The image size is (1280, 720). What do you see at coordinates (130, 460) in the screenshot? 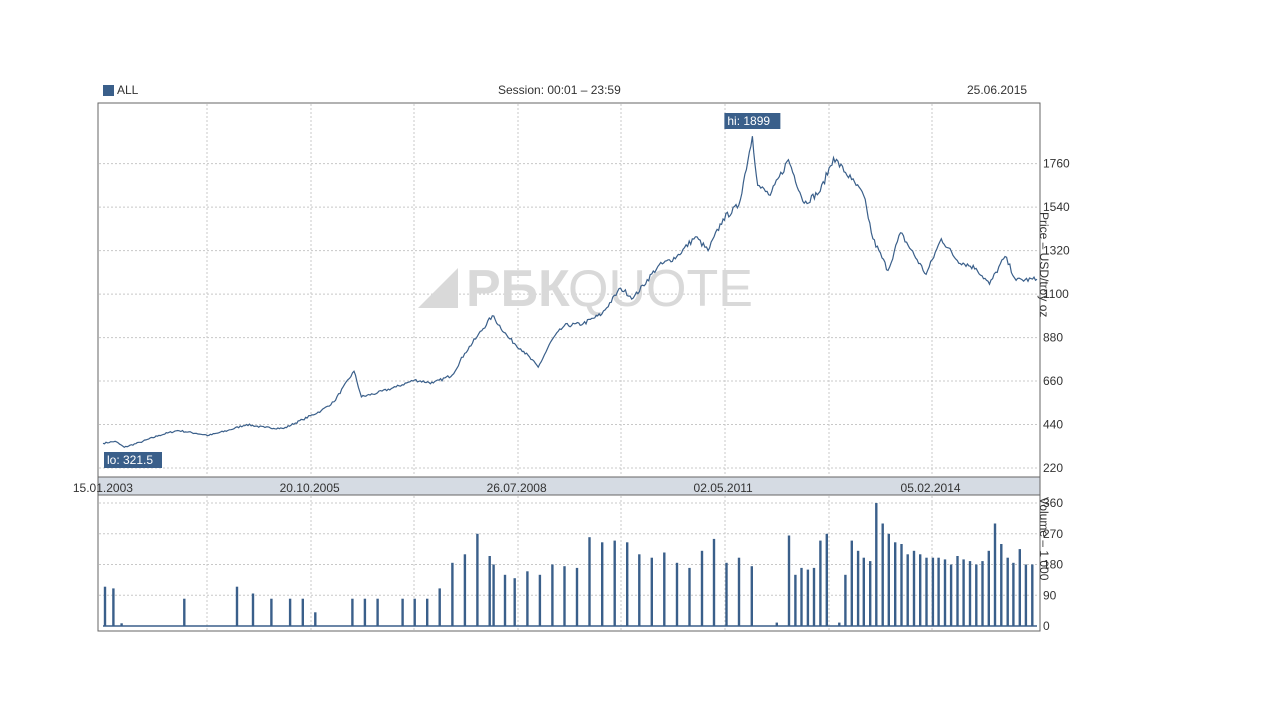
I see `lo-flag-label: lo: 321.5` at bounding box center [130, 460].